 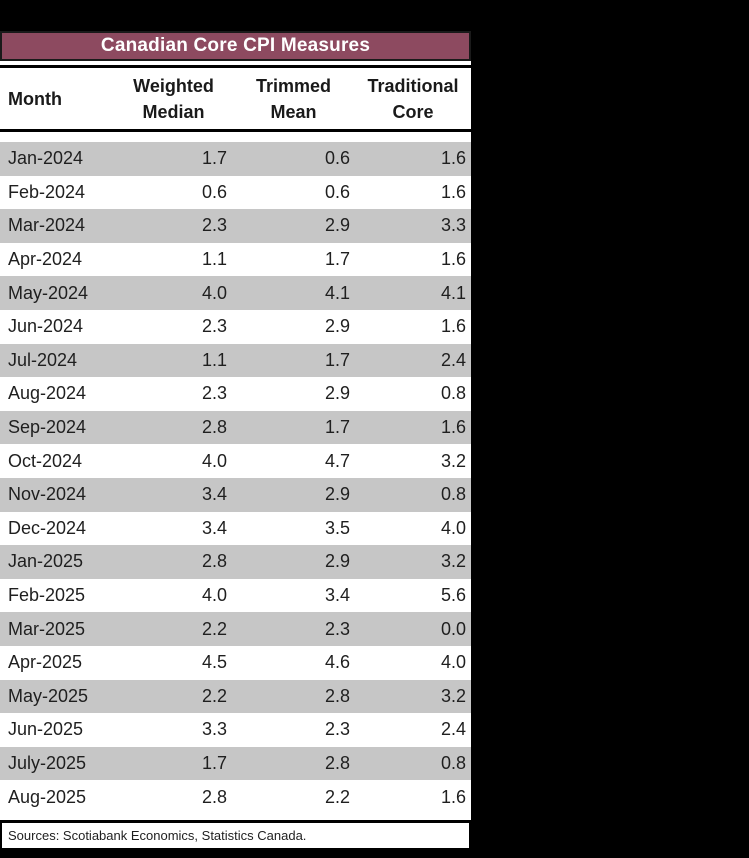 What do you see at coordinates (293, 99) in the screenshot?
I see `column-header-trimmed-mean: Trimmed Mean` at bounding box center [293, 99].